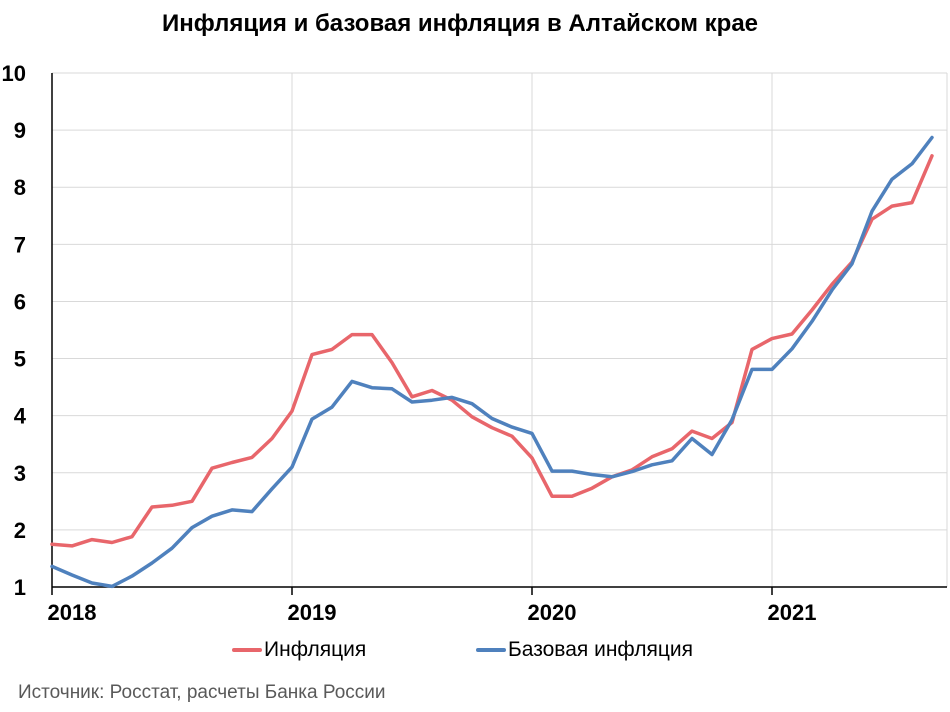 This screenshot has width=950, height=712. What do you see at coordinates (202, 692) in the screenshot?
I see `source-note: Источник: Росстат, расчеты Банка России` at bounding box center [202, 692].